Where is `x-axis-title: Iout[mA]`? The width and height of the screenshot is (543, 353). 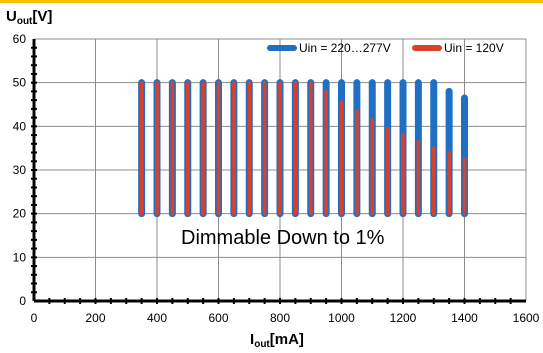
x-axis-title: Iout[mA] is located at coordinates (277, 340).